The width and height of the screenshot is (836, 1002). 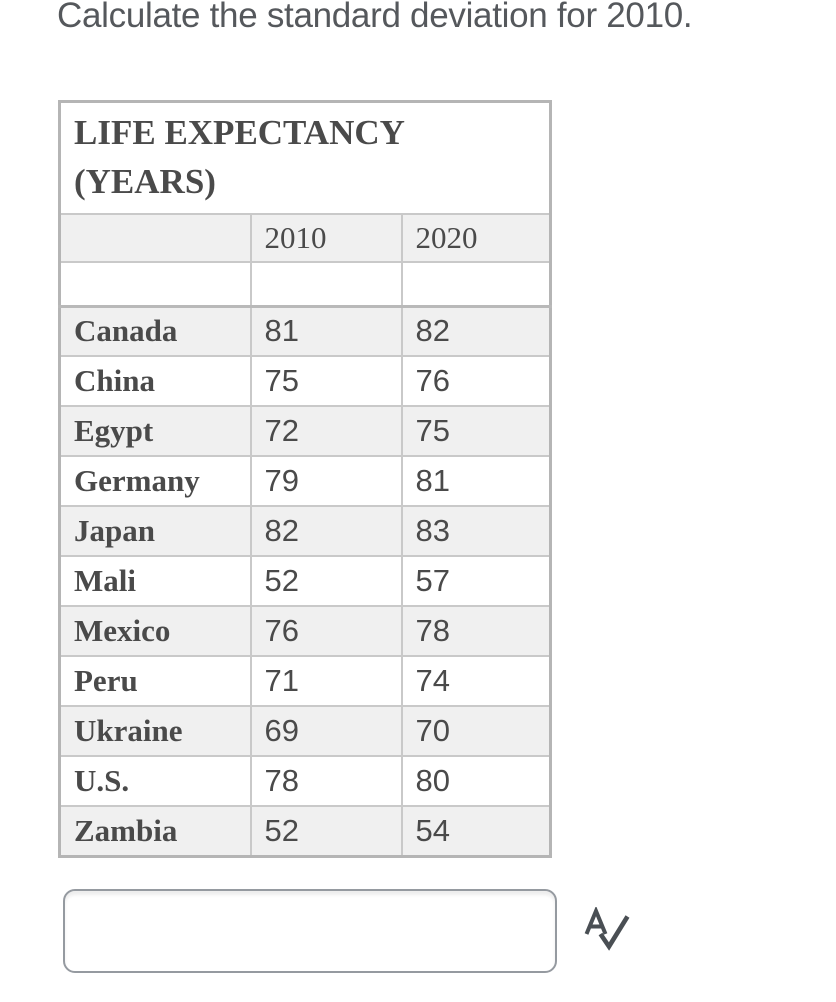 I want to click on value-2020-cell: 74, so click(x=476, y=681).